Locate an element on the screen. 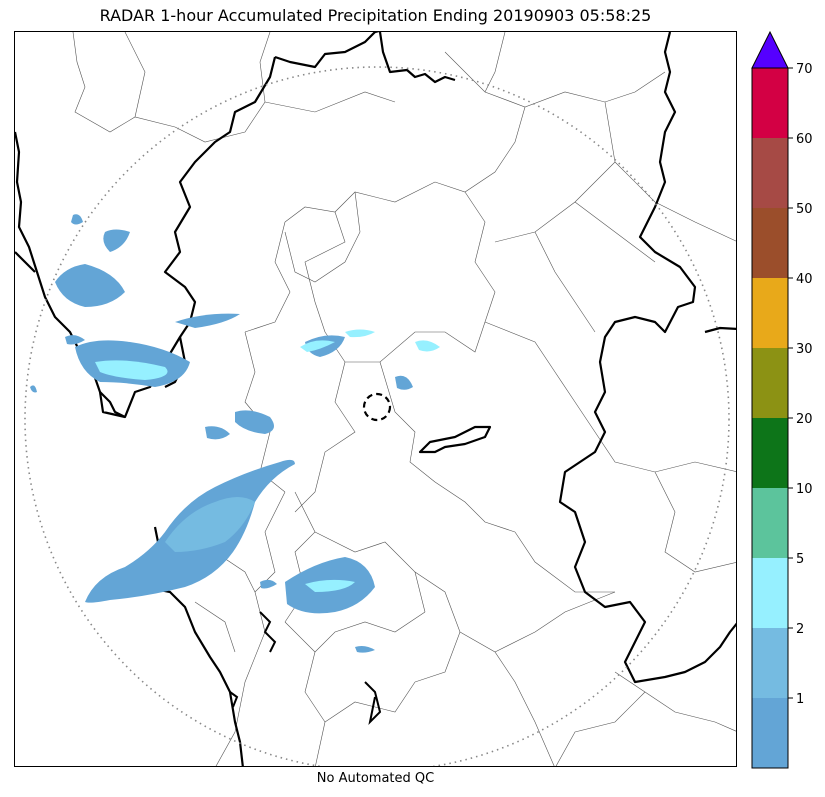  qc-status-label: No Automated QC is located at coordinates (375, 778).